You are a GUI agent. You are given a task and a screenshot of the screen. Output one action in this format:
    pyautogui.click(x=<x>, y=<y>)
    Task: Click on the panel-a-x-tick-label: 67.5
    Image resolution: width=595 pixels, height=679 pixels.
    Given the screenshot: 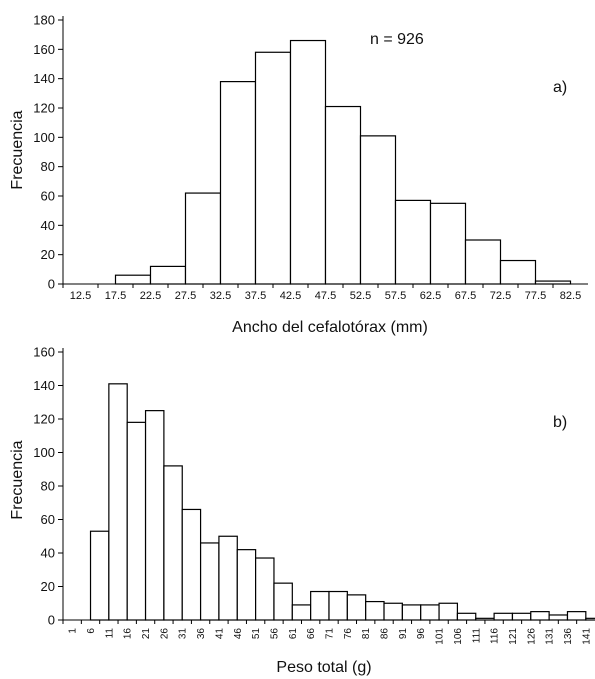 What is the action you would take?
    pyautogui.click(x=465, y=296)
    